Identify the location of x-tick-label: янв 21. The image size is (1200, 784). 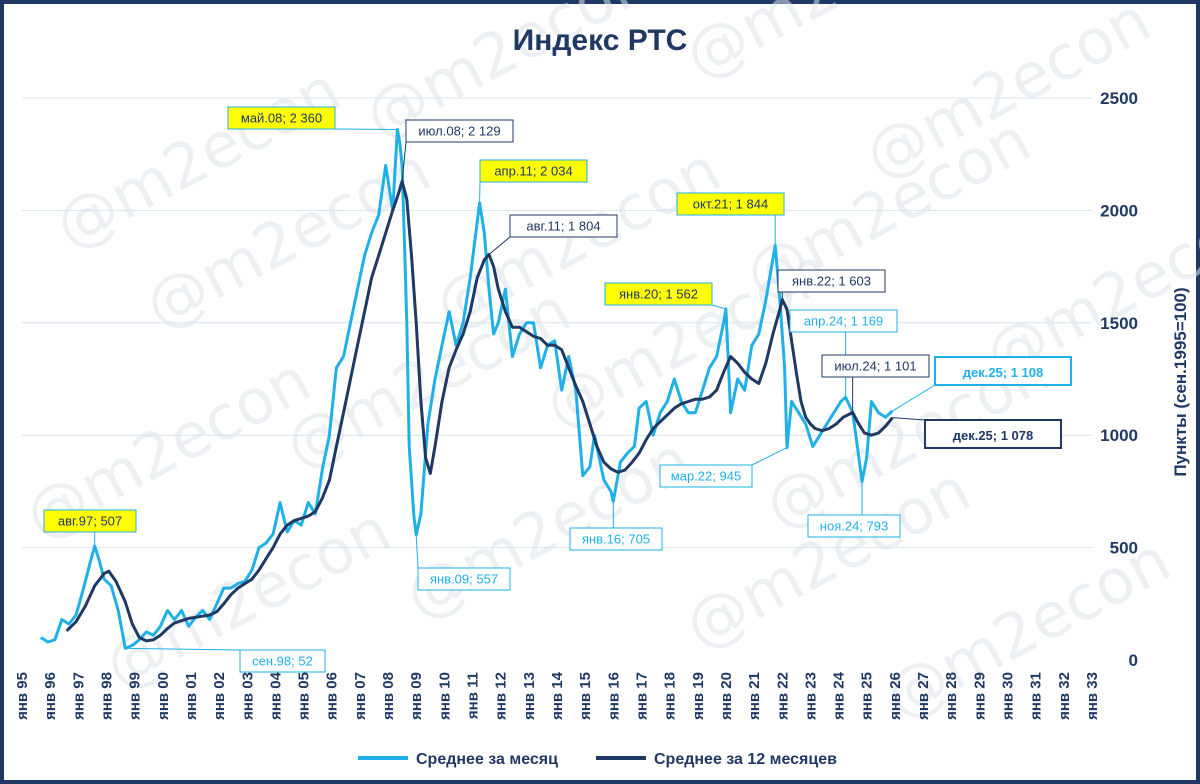
(754, 696).